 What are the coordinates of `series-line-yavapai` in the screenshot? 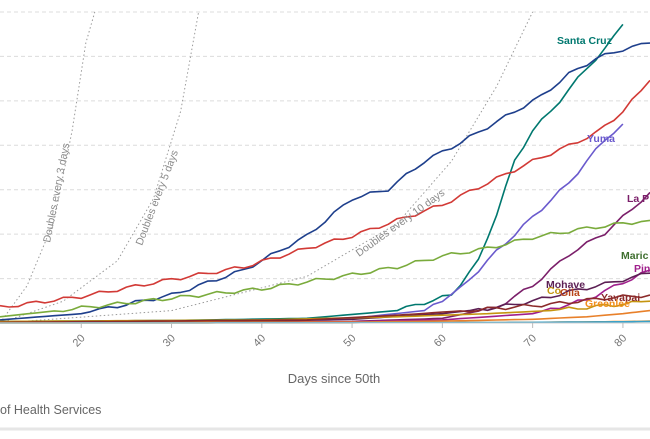 It's located at (325, 309).